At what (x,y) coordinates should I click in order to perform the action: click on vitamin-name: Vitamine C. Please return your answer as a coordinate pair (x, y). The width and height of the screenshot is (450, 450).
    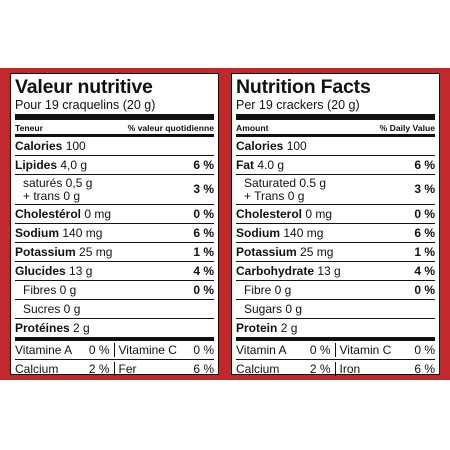
    Looking at the image, I should click on (147, 350).